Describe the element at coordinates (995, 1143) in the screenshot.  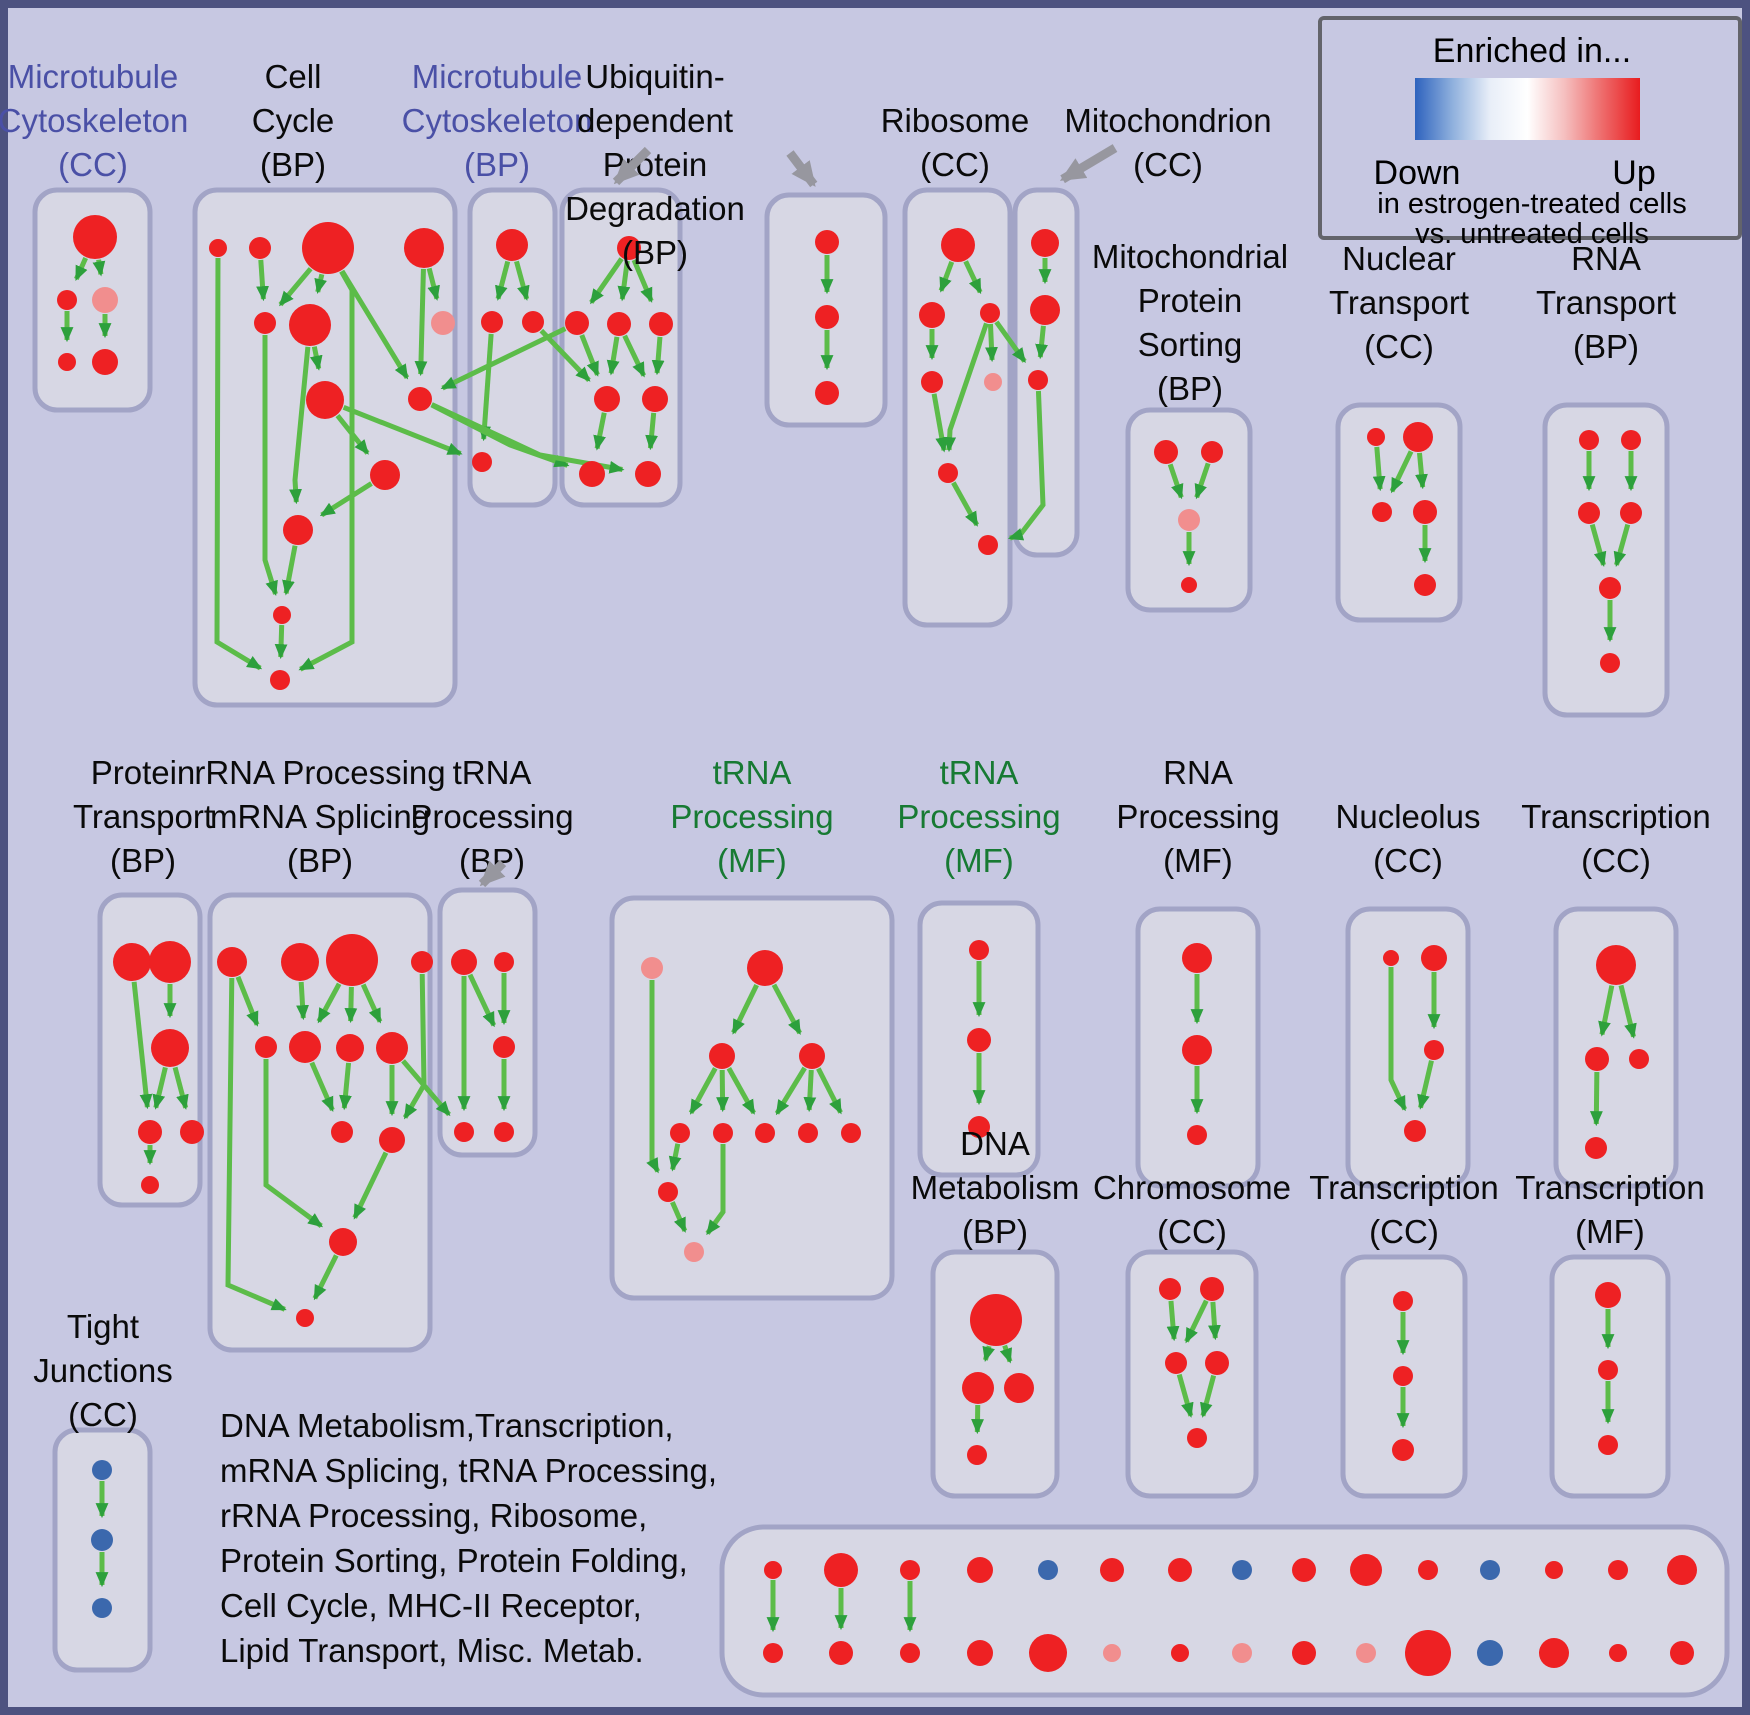
I see `dna-metabolism-bp-label-line-0: DNA` at that location.